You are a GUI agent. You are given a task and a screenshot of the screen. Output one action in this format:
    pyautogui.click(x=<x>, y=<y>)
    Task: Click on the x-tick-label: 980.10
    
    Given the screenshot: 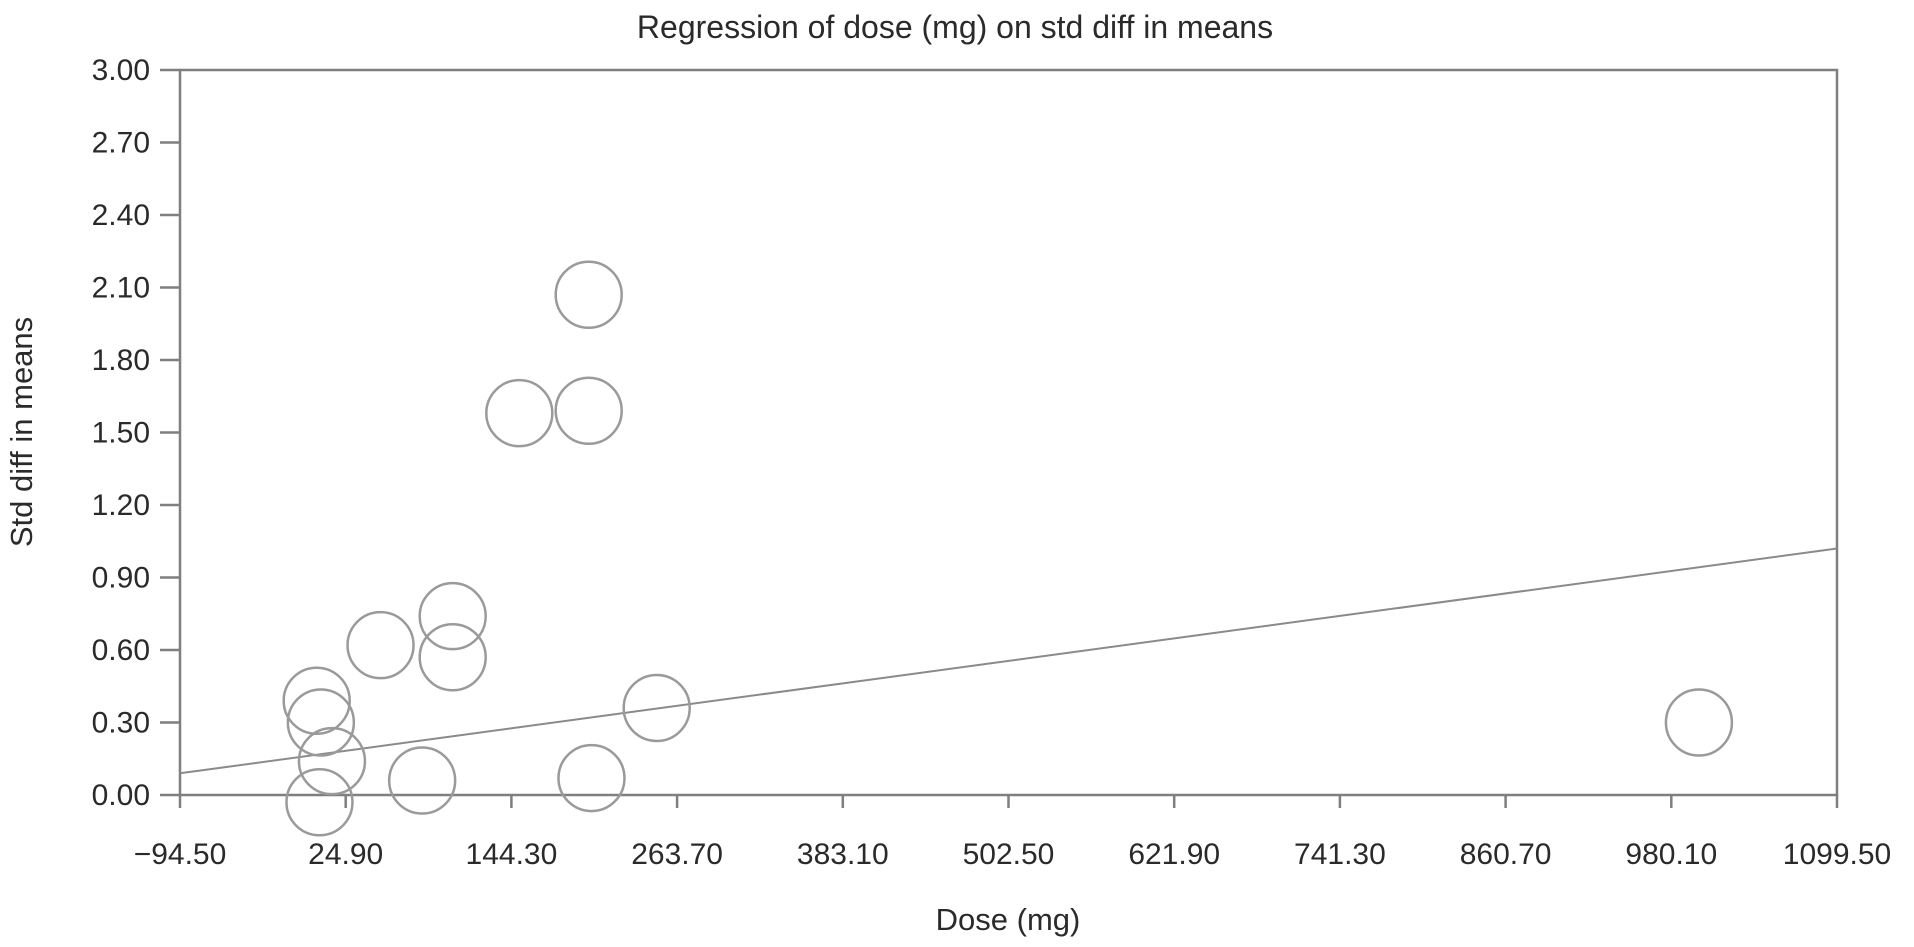 What is the action you would take?
    pyautogui.click(x=1671, y=854)
    